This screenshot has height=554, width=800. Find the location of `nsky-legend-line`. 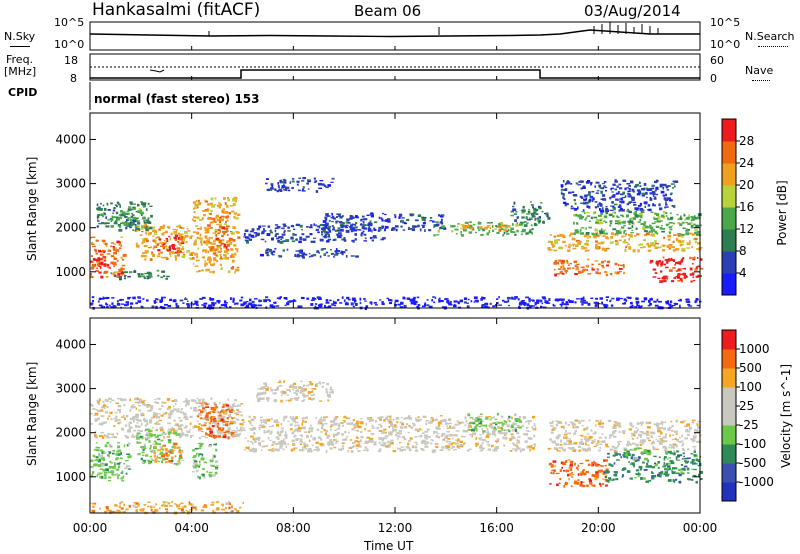

nsky-legend-line is located at coordinates (20, 46).